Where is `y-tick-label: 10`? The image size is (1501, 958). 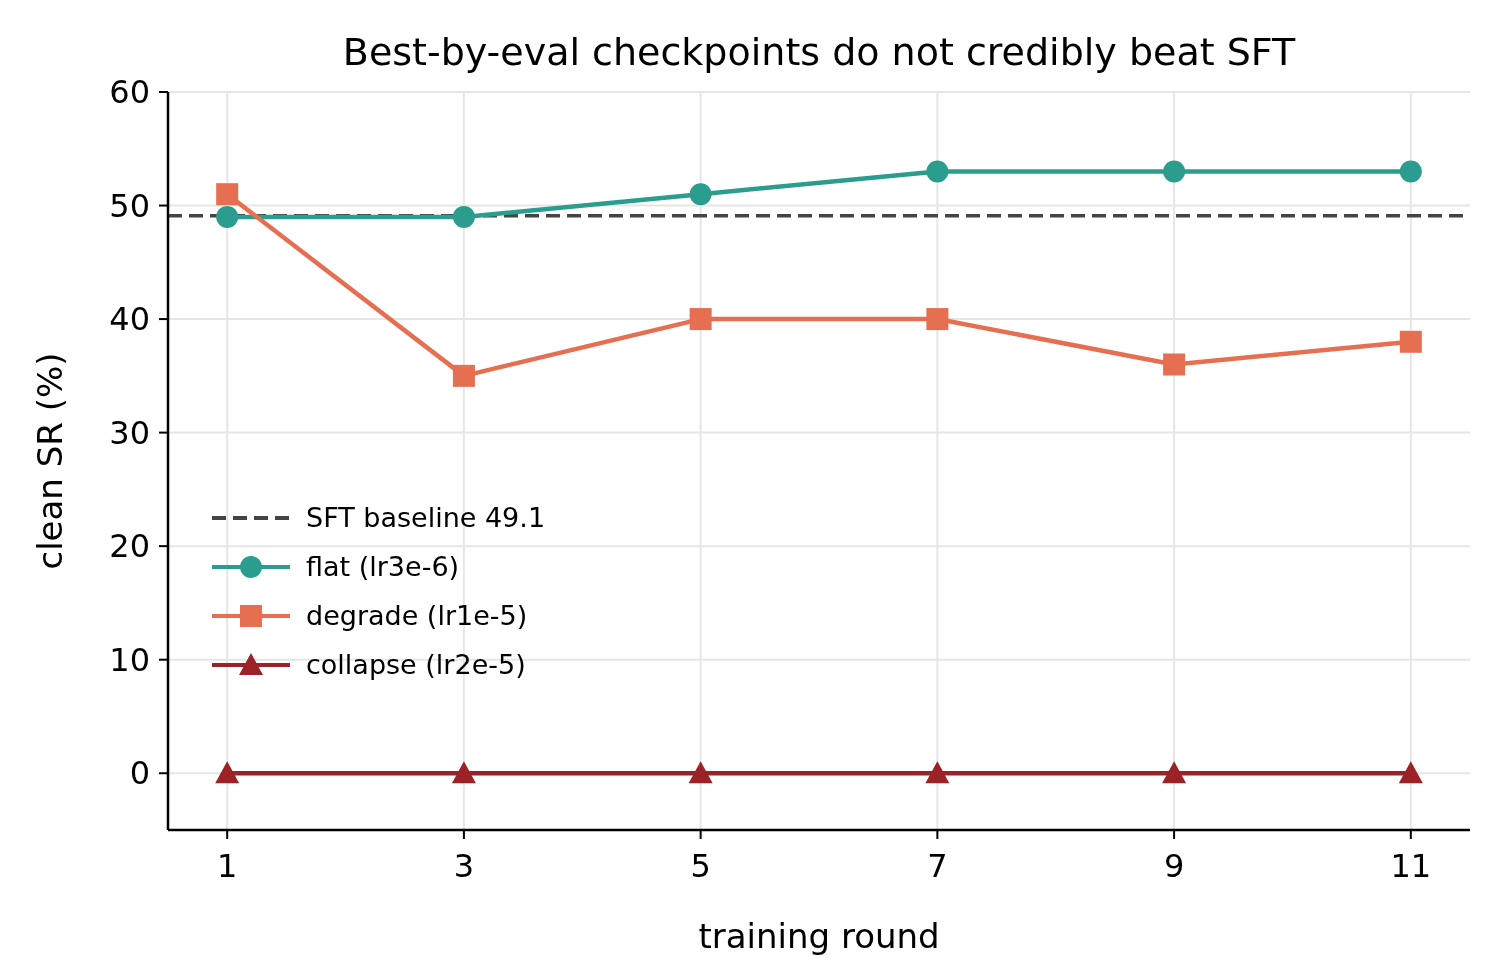 y-tick-label: 10 is located at coordinates (129, 659).